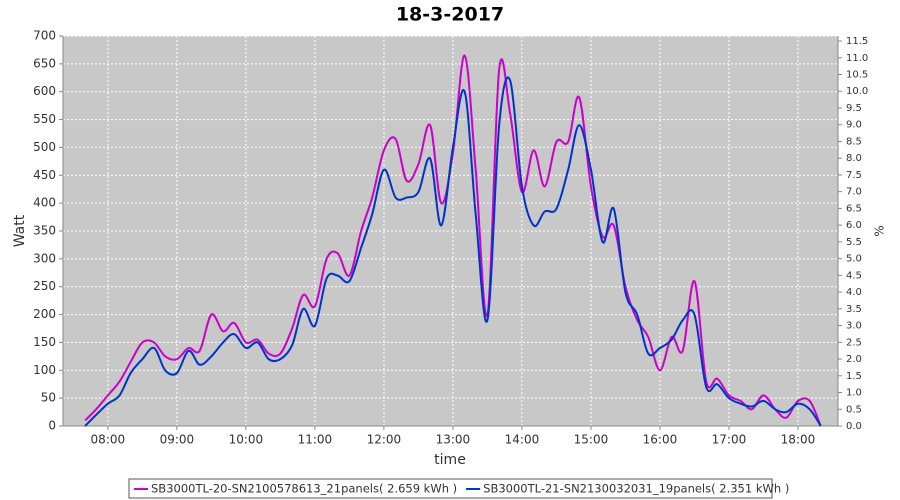 The height and width of the screenshot is (500, 900). I want to click on y-tick-label: 400, so click(44, 203).